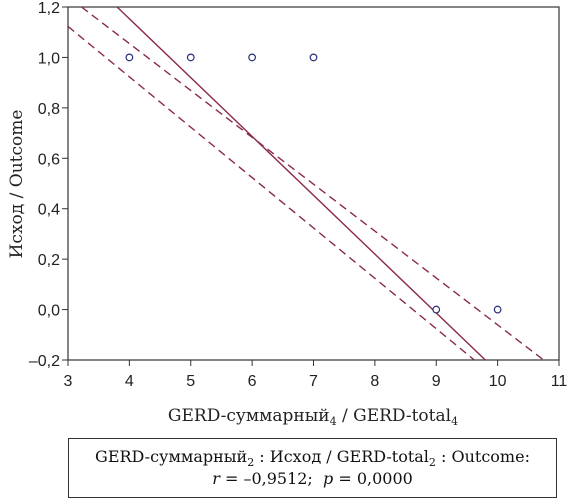 The width and height of the screenshot is (569, 503). Describe the element at coordinates (271, 478) in the screenshot. I see `r-value: = –0,9512;` at that location.